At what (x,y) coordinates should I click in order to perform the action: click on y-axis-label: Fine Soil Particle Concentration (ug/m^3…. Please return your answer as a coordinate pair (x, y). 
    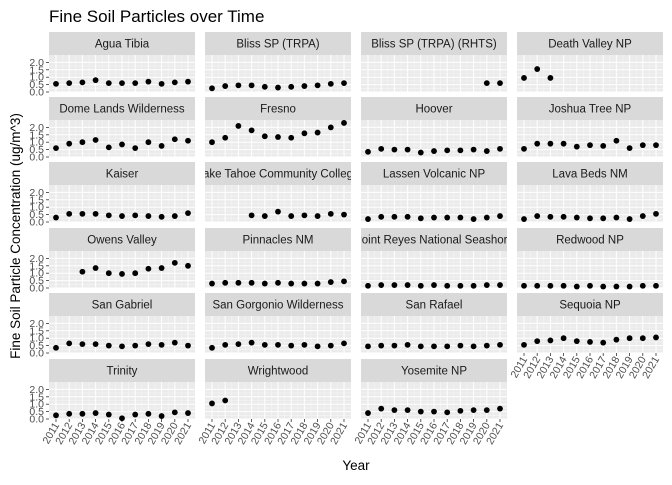
    Looking at the image, I should click on (15, 236).